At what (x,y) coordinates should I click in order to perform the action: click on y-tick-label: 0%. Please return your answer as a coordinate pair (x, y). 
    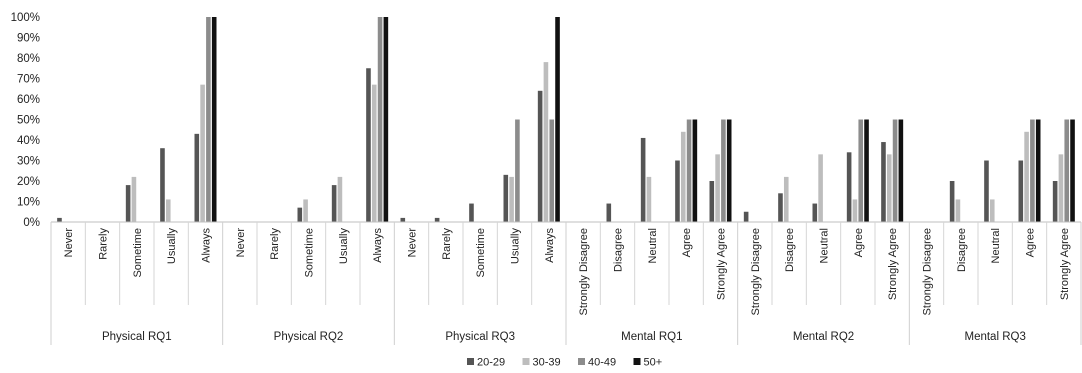
    Looking at the image, I should click on (31, 223).